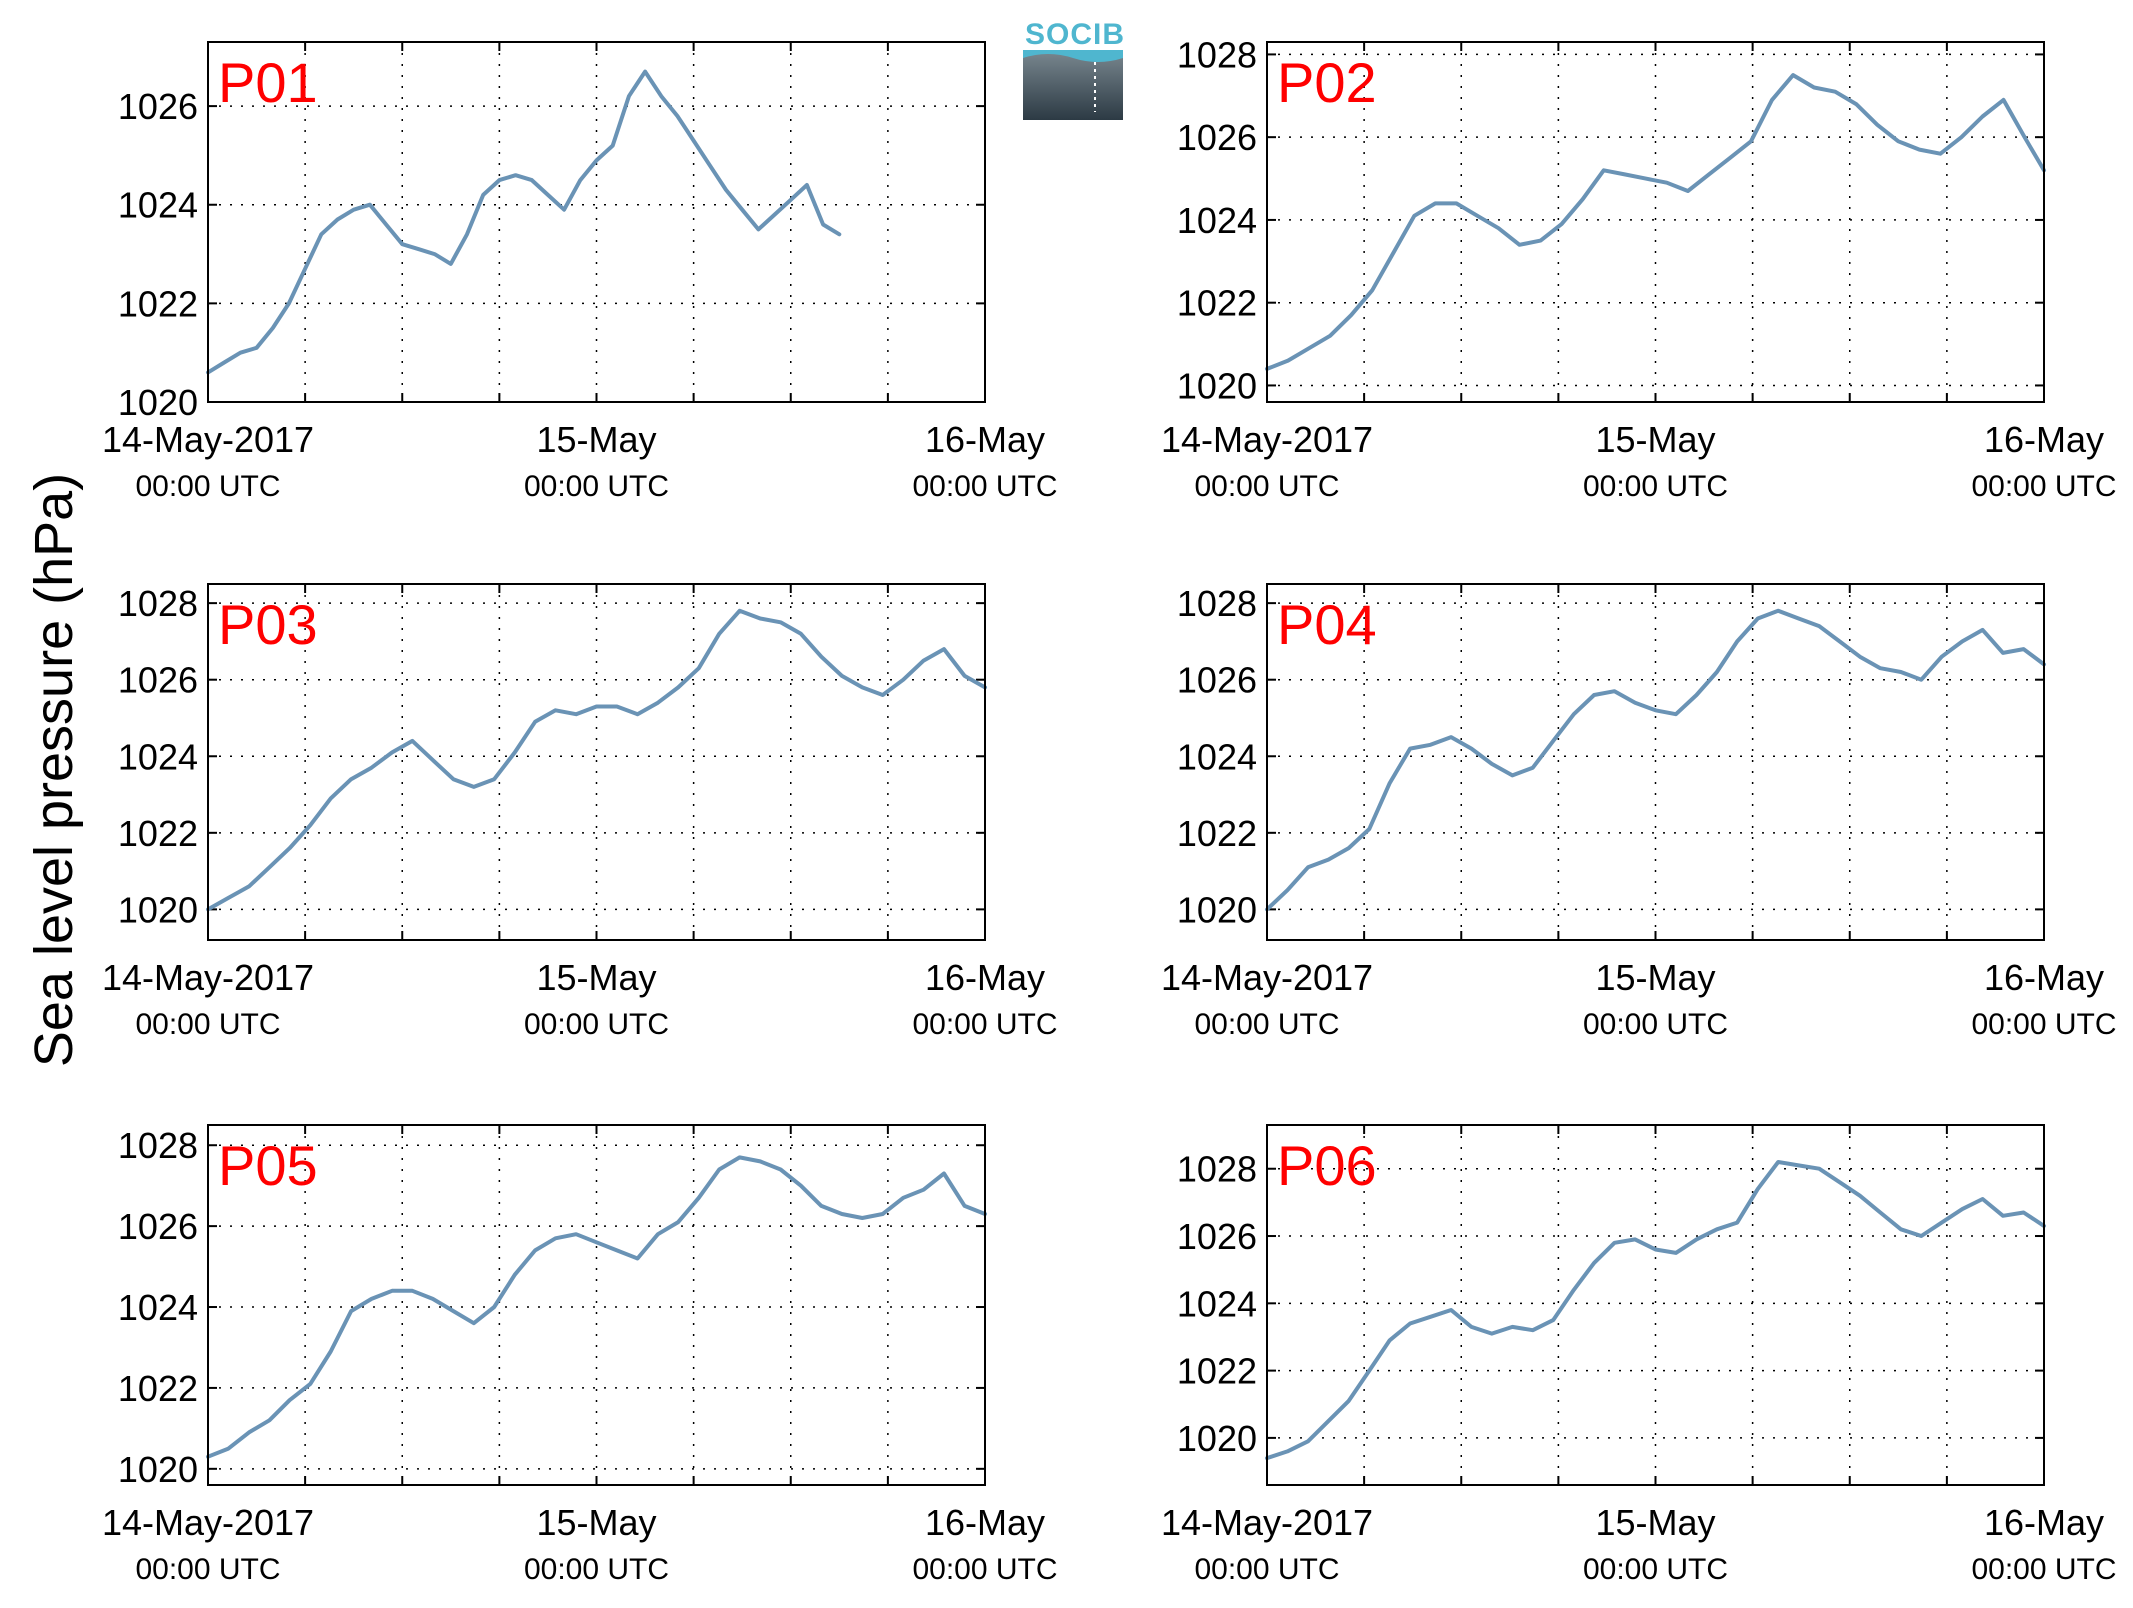 The height and width of the screenshot is (1608, 2133). What do you see at coordinates (1327, 624) in the screenshot?
I see `panel-label: P04` at bounding box center [1327, 624].